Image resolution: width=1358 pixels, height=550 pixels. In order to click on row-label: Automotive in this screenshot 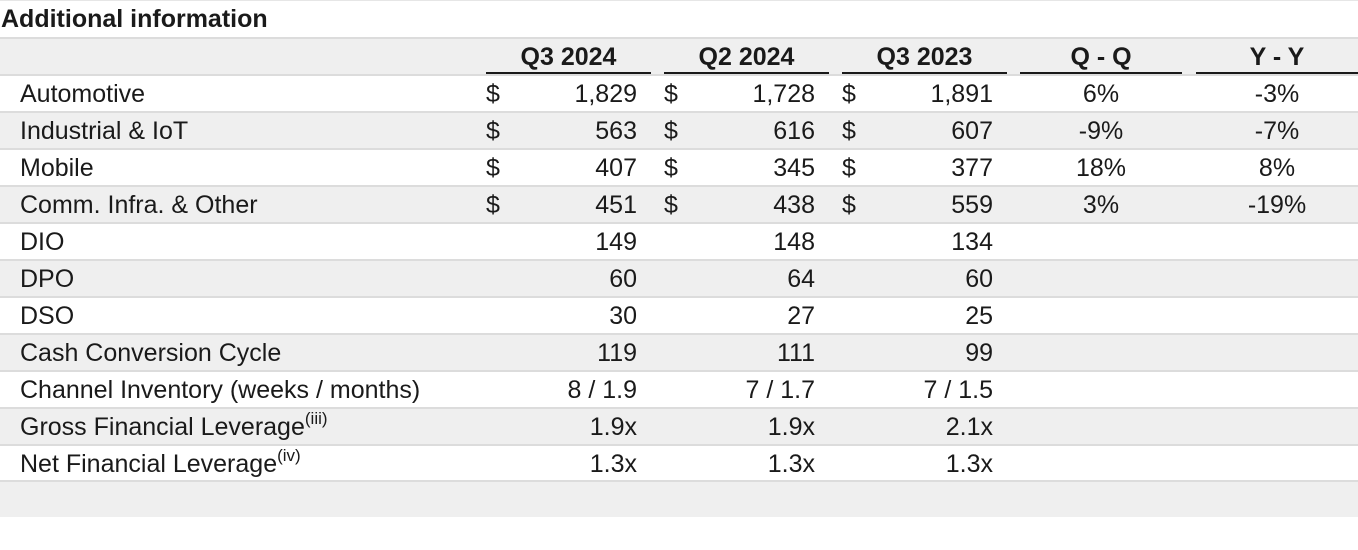, I will do `click(83, 94)`.